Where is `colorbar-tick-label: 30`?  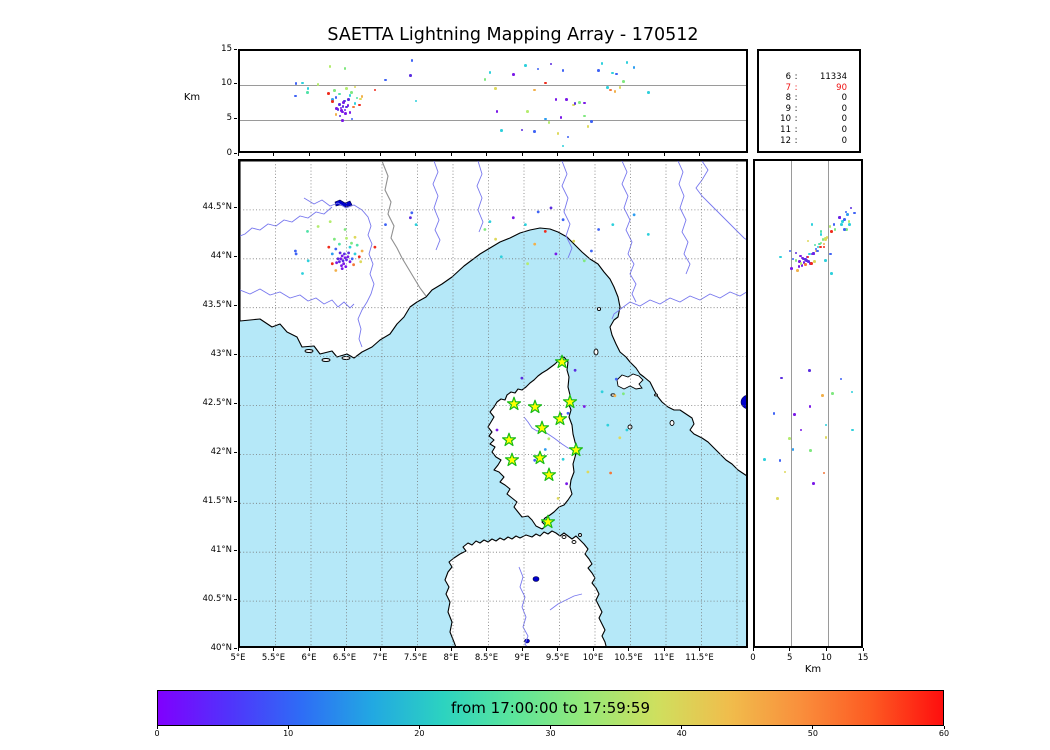
colorbar-tick-label: 30 is located at coordinates (550, 733).